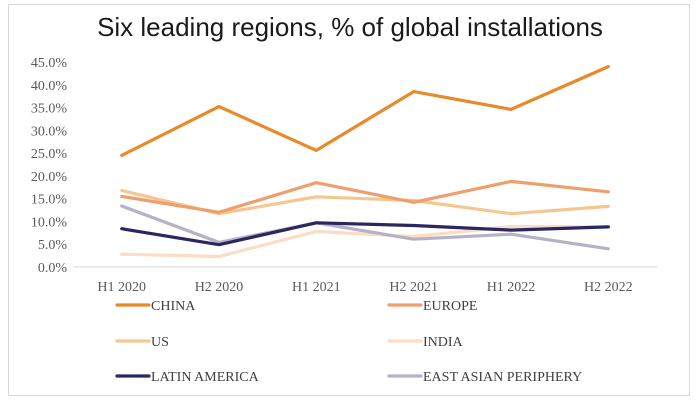 This screenshot has width=700, height=400. I want to click on legend-item: EUROPE, so click(432, 306).